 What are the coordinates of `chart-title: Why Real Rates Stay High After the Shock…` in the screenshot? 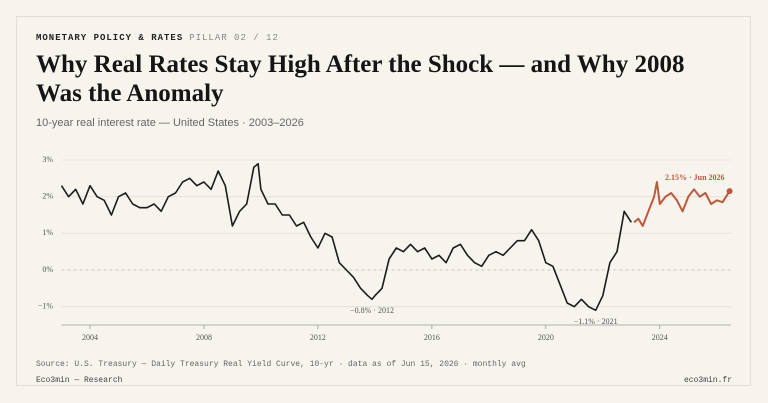 It's located at (360, 79).